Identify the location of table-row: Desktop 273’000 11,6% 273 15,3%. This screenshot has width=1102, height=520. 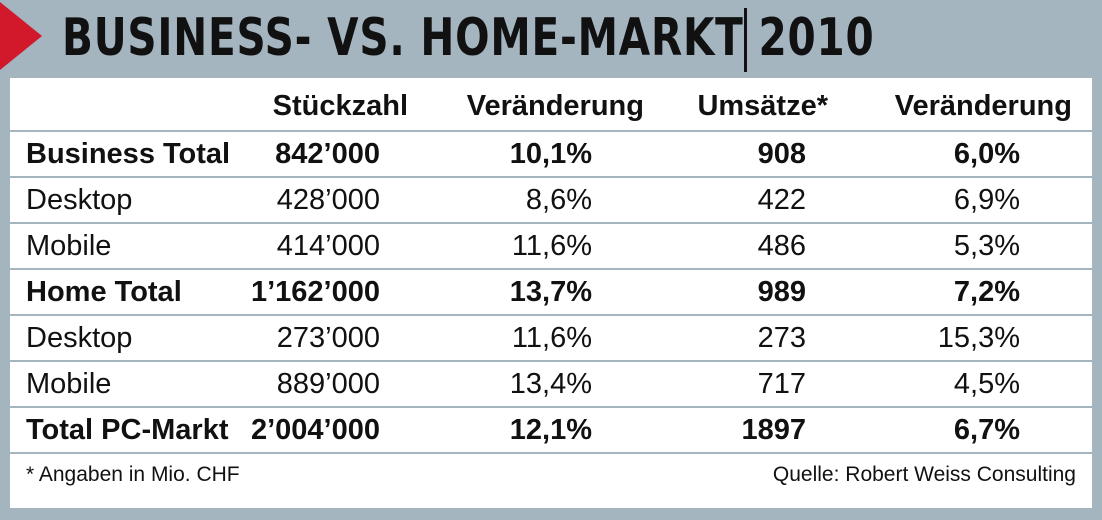
(551, 339).